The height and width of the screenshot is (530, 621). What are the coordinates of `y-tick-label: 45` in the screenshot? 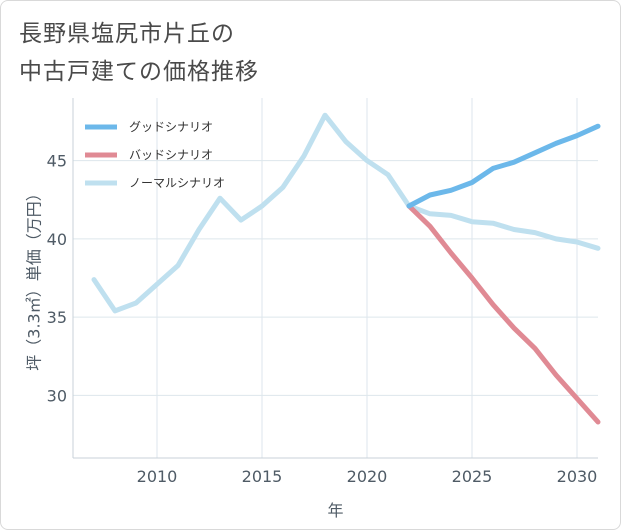 It's located at (57, 161).